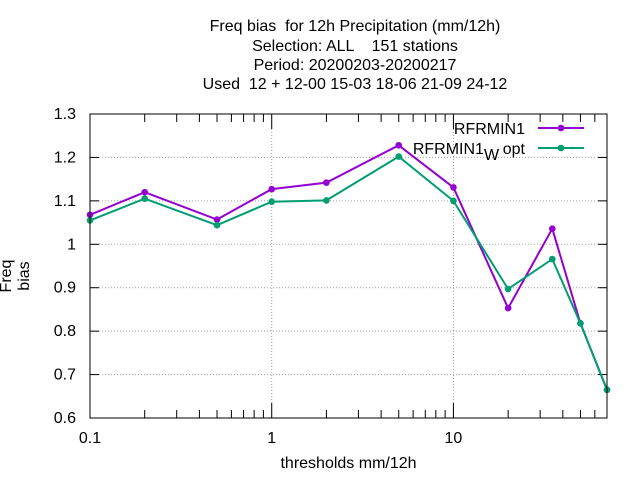 This screenshot has height=480, width=640. I want to click on x-tick-label: 1, so click(271, 438).